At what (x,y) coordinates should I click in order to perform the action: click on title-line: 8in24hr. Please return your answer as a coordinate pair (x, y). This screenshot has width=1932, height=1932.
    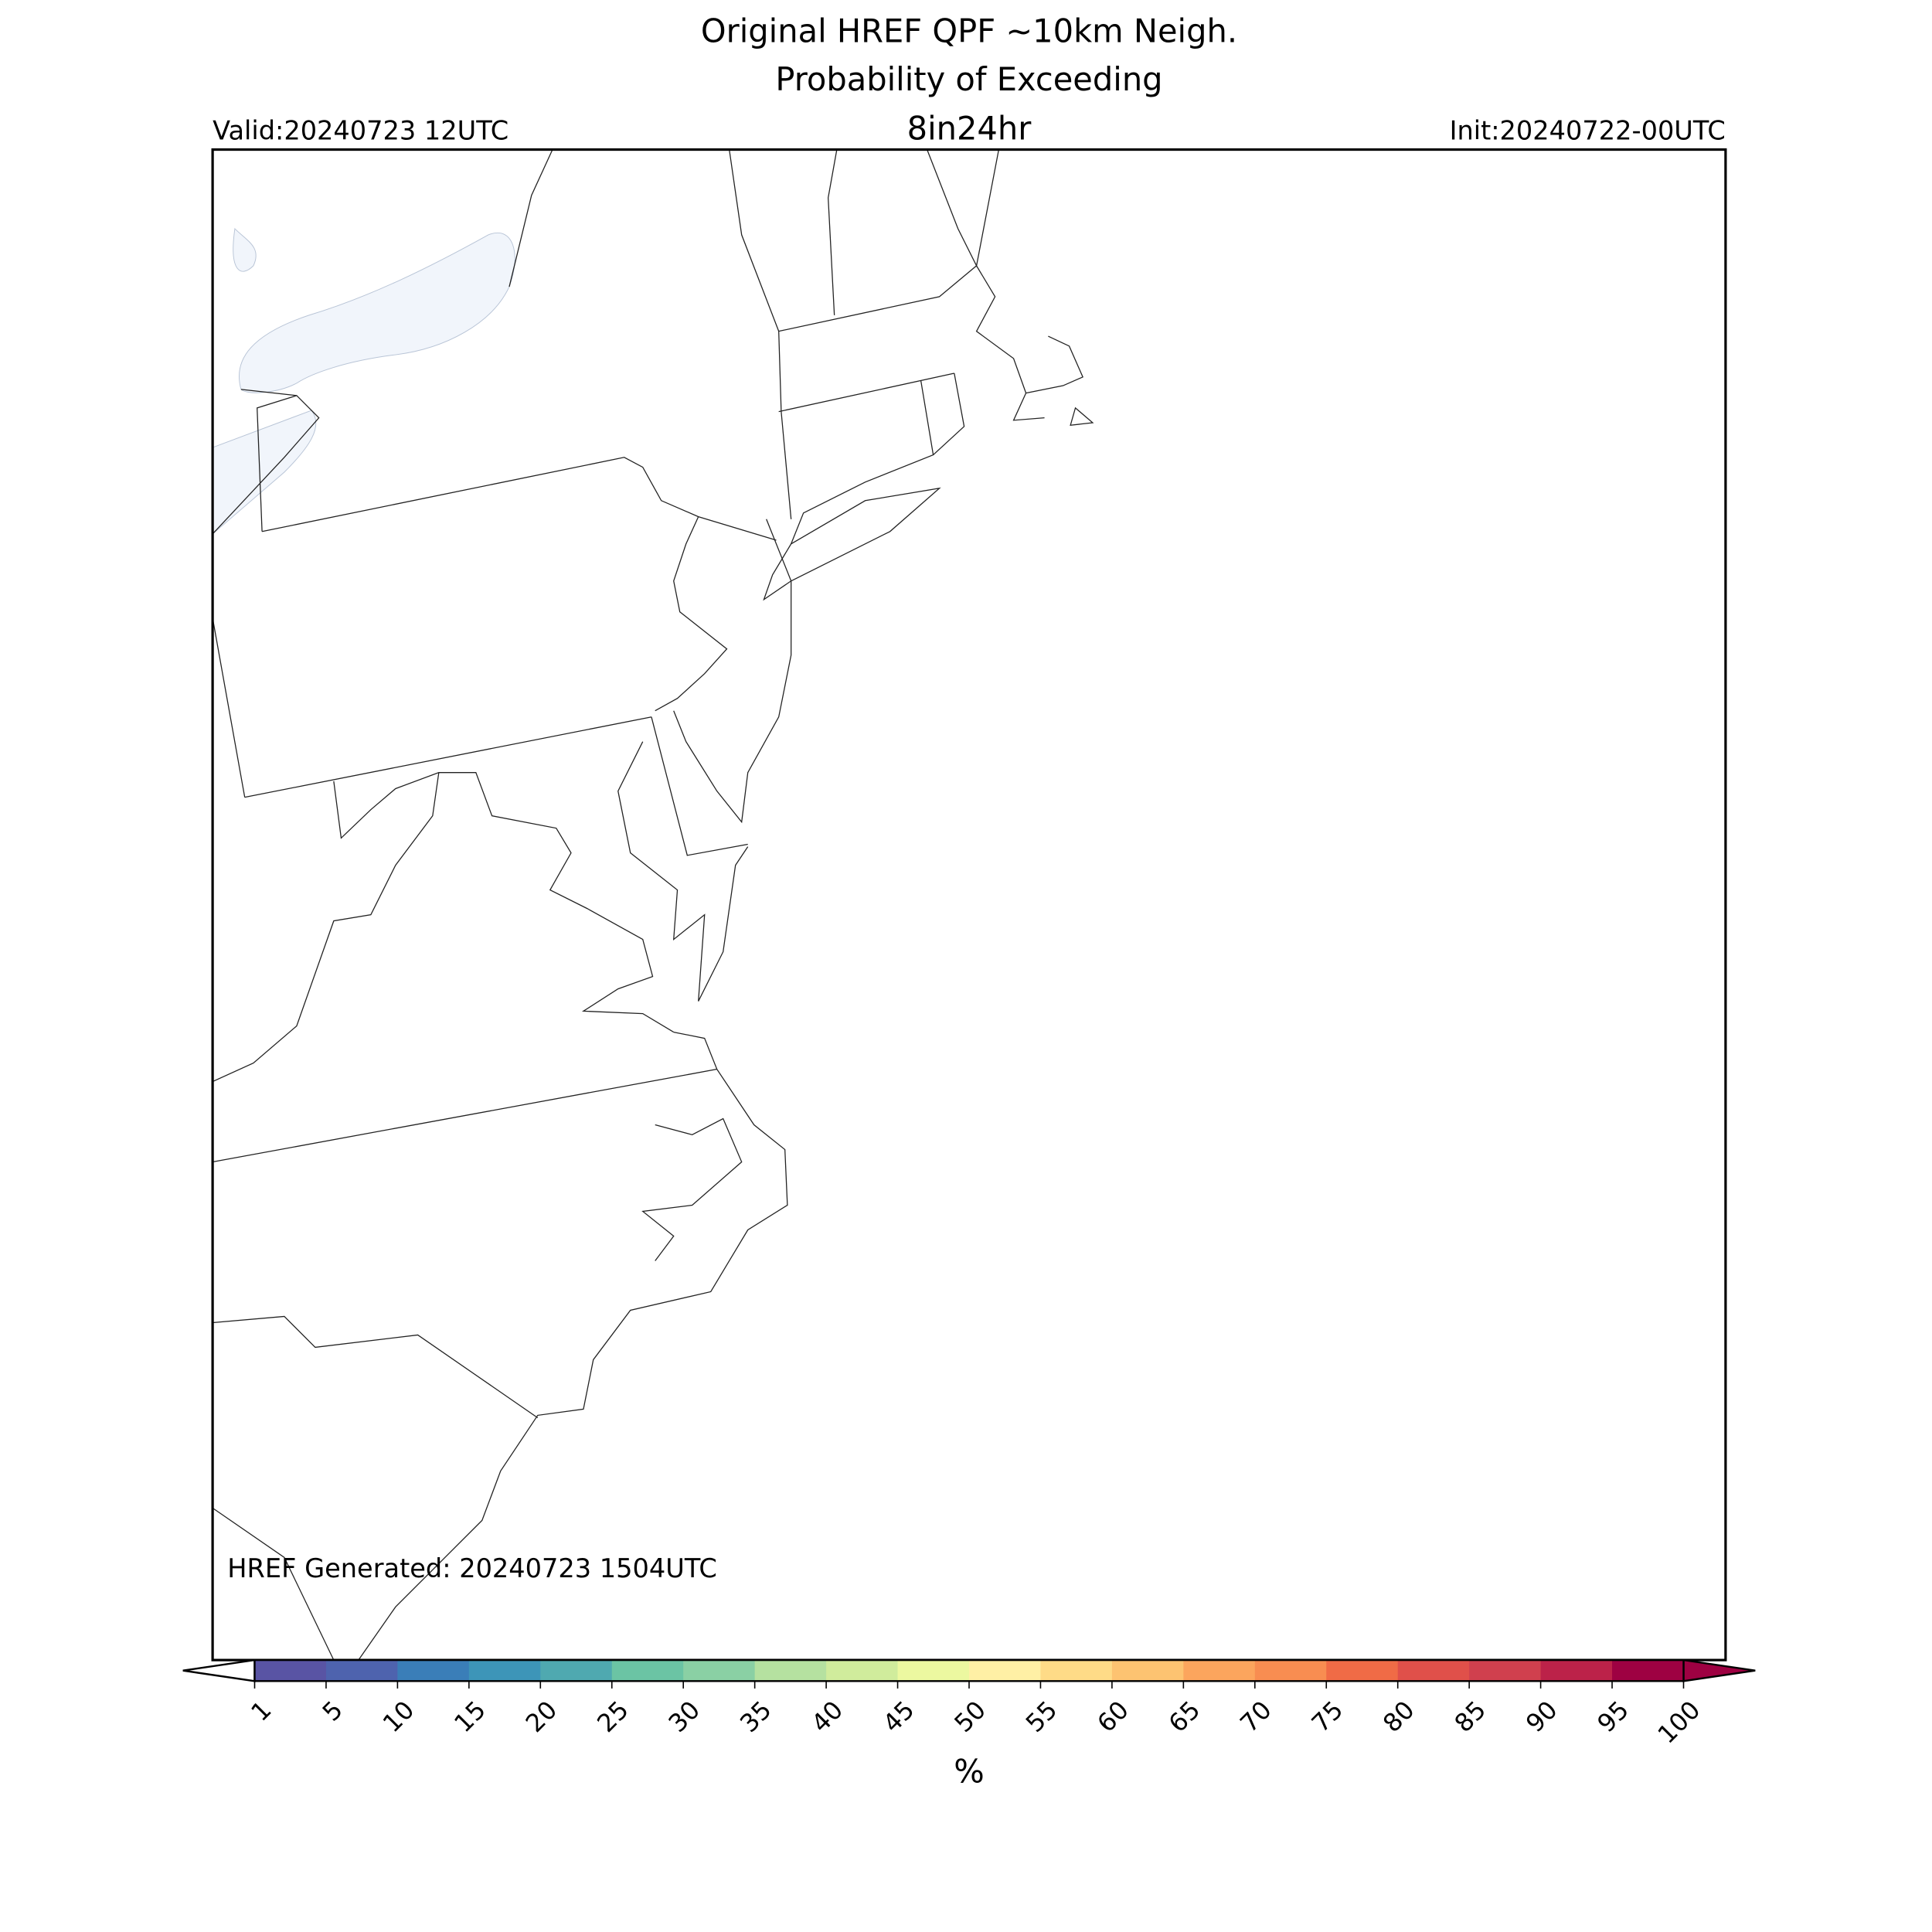
    Looking at the image, I should click on (970, 129).